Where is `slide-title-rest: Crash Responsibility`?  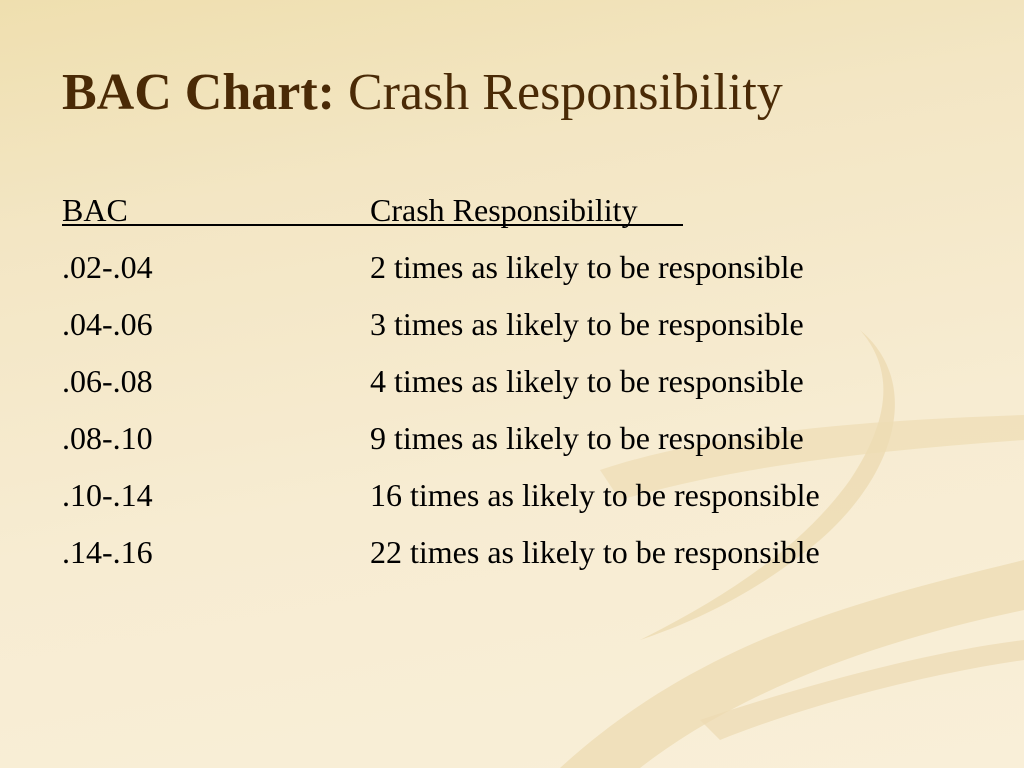
slide-title-rest: Crash Responsibility is located at coordinates (558, 92).